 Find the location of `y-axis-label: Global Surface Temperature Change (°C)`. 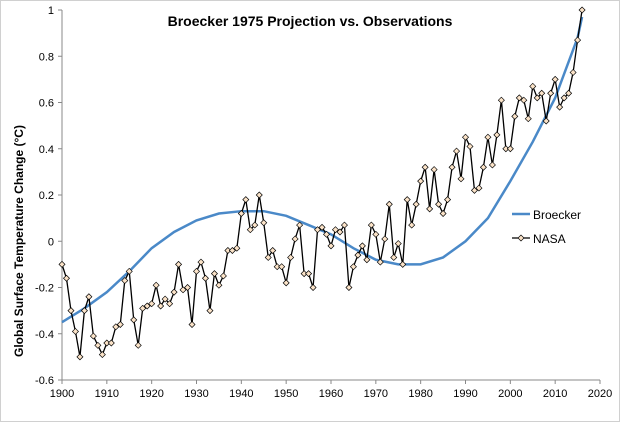

y-axis-label: Global Surface Temperature Change (°C) is located at coordinates (19, 241).